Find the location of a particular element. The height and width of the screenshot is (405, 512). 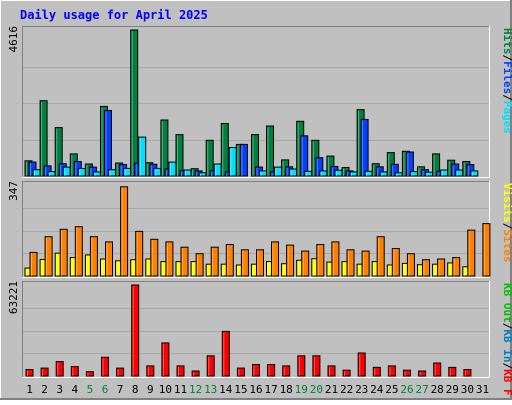

x-label-day-26: 26 is located at coordinates (406, 389).